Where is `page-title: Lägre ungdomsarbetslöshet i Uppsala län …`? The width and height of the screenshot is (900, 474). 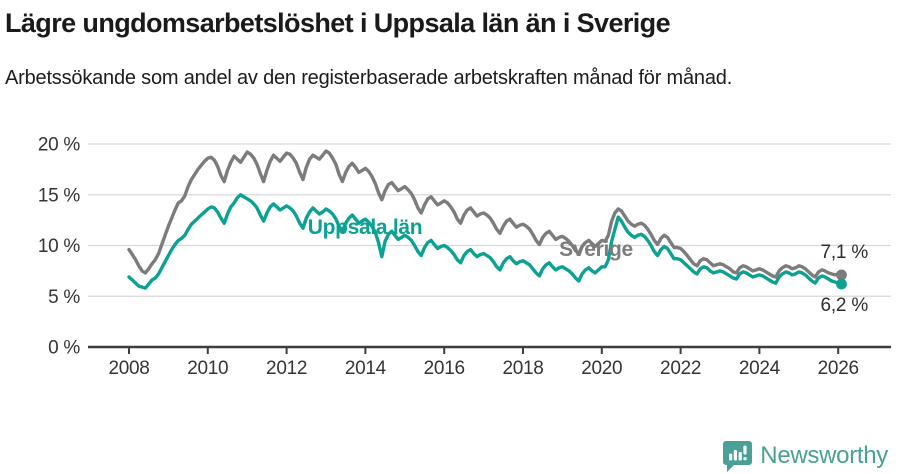
page-title: Lägre ungdomsarbetslöshet i Uppsala län … is located at coordinates (338, 23).